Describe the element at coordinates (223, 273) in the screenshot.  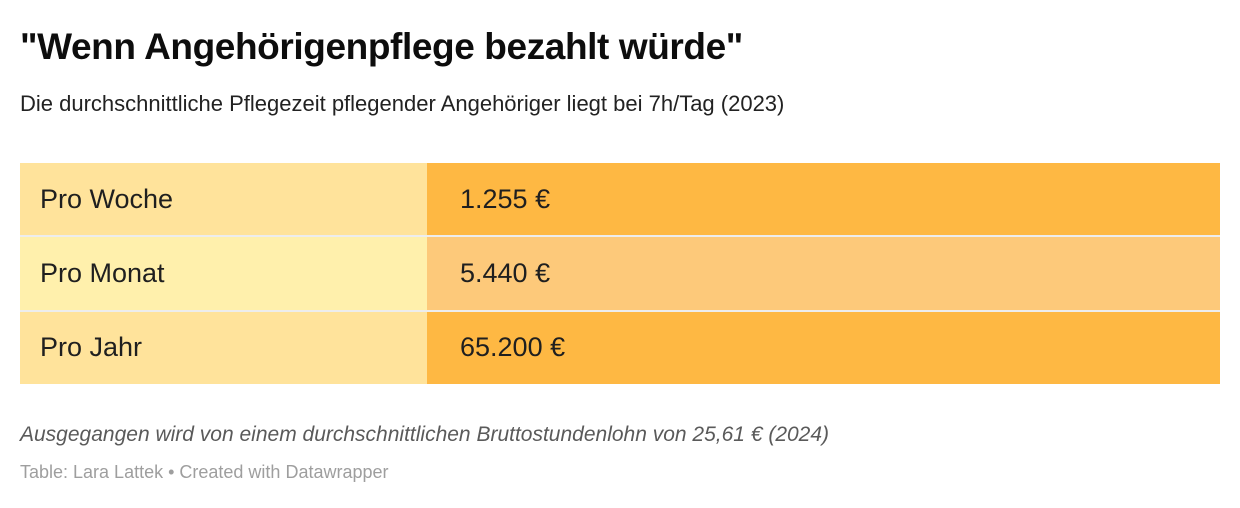
I see `row-label: Pro Monat` at that location.